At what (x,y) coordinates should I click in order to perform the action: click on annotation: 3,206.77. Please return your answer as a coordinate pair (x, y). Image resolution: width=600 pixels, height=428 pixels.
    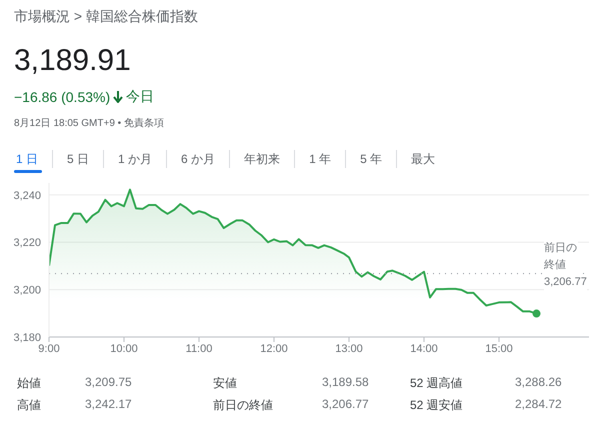
    Looking at the image, I should click on (565, 282).